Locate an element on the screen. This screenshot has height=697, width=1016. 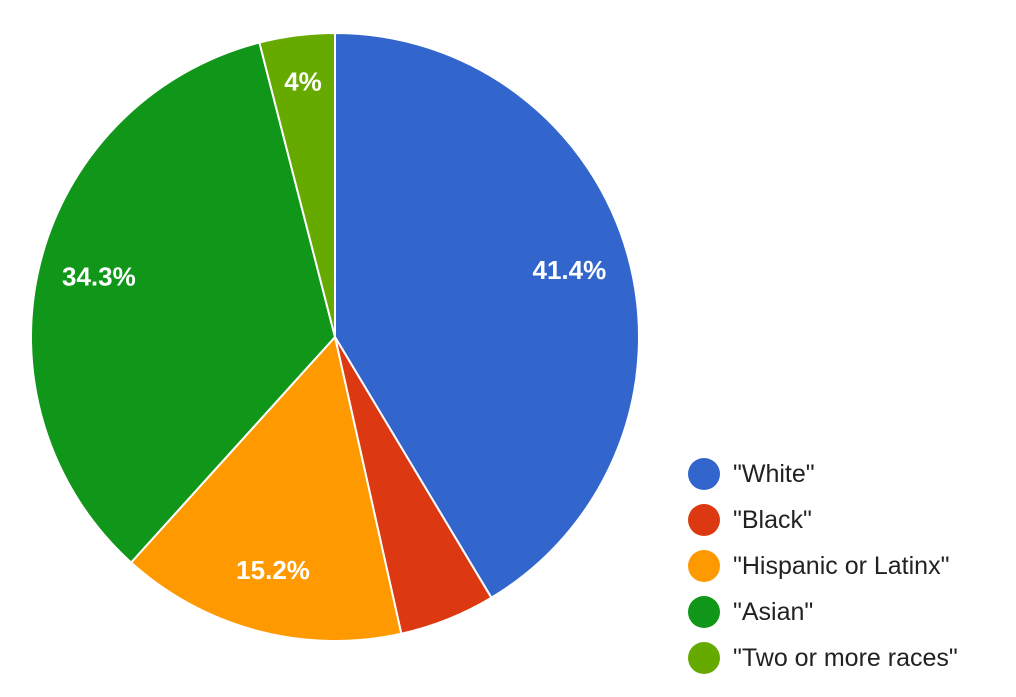
slice-label-asian: 34.3% is located at coordinates (99, 277).